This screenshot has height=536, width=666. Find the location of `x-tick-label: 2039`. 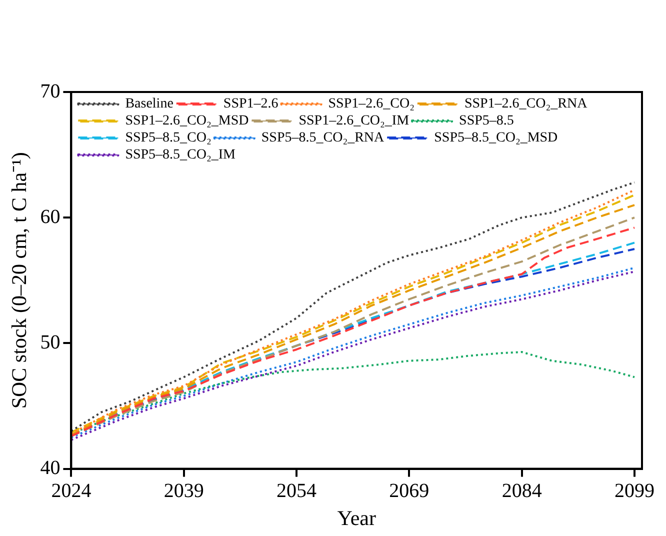

x-tick-label: 2039 is located at coordinates (184, 491).